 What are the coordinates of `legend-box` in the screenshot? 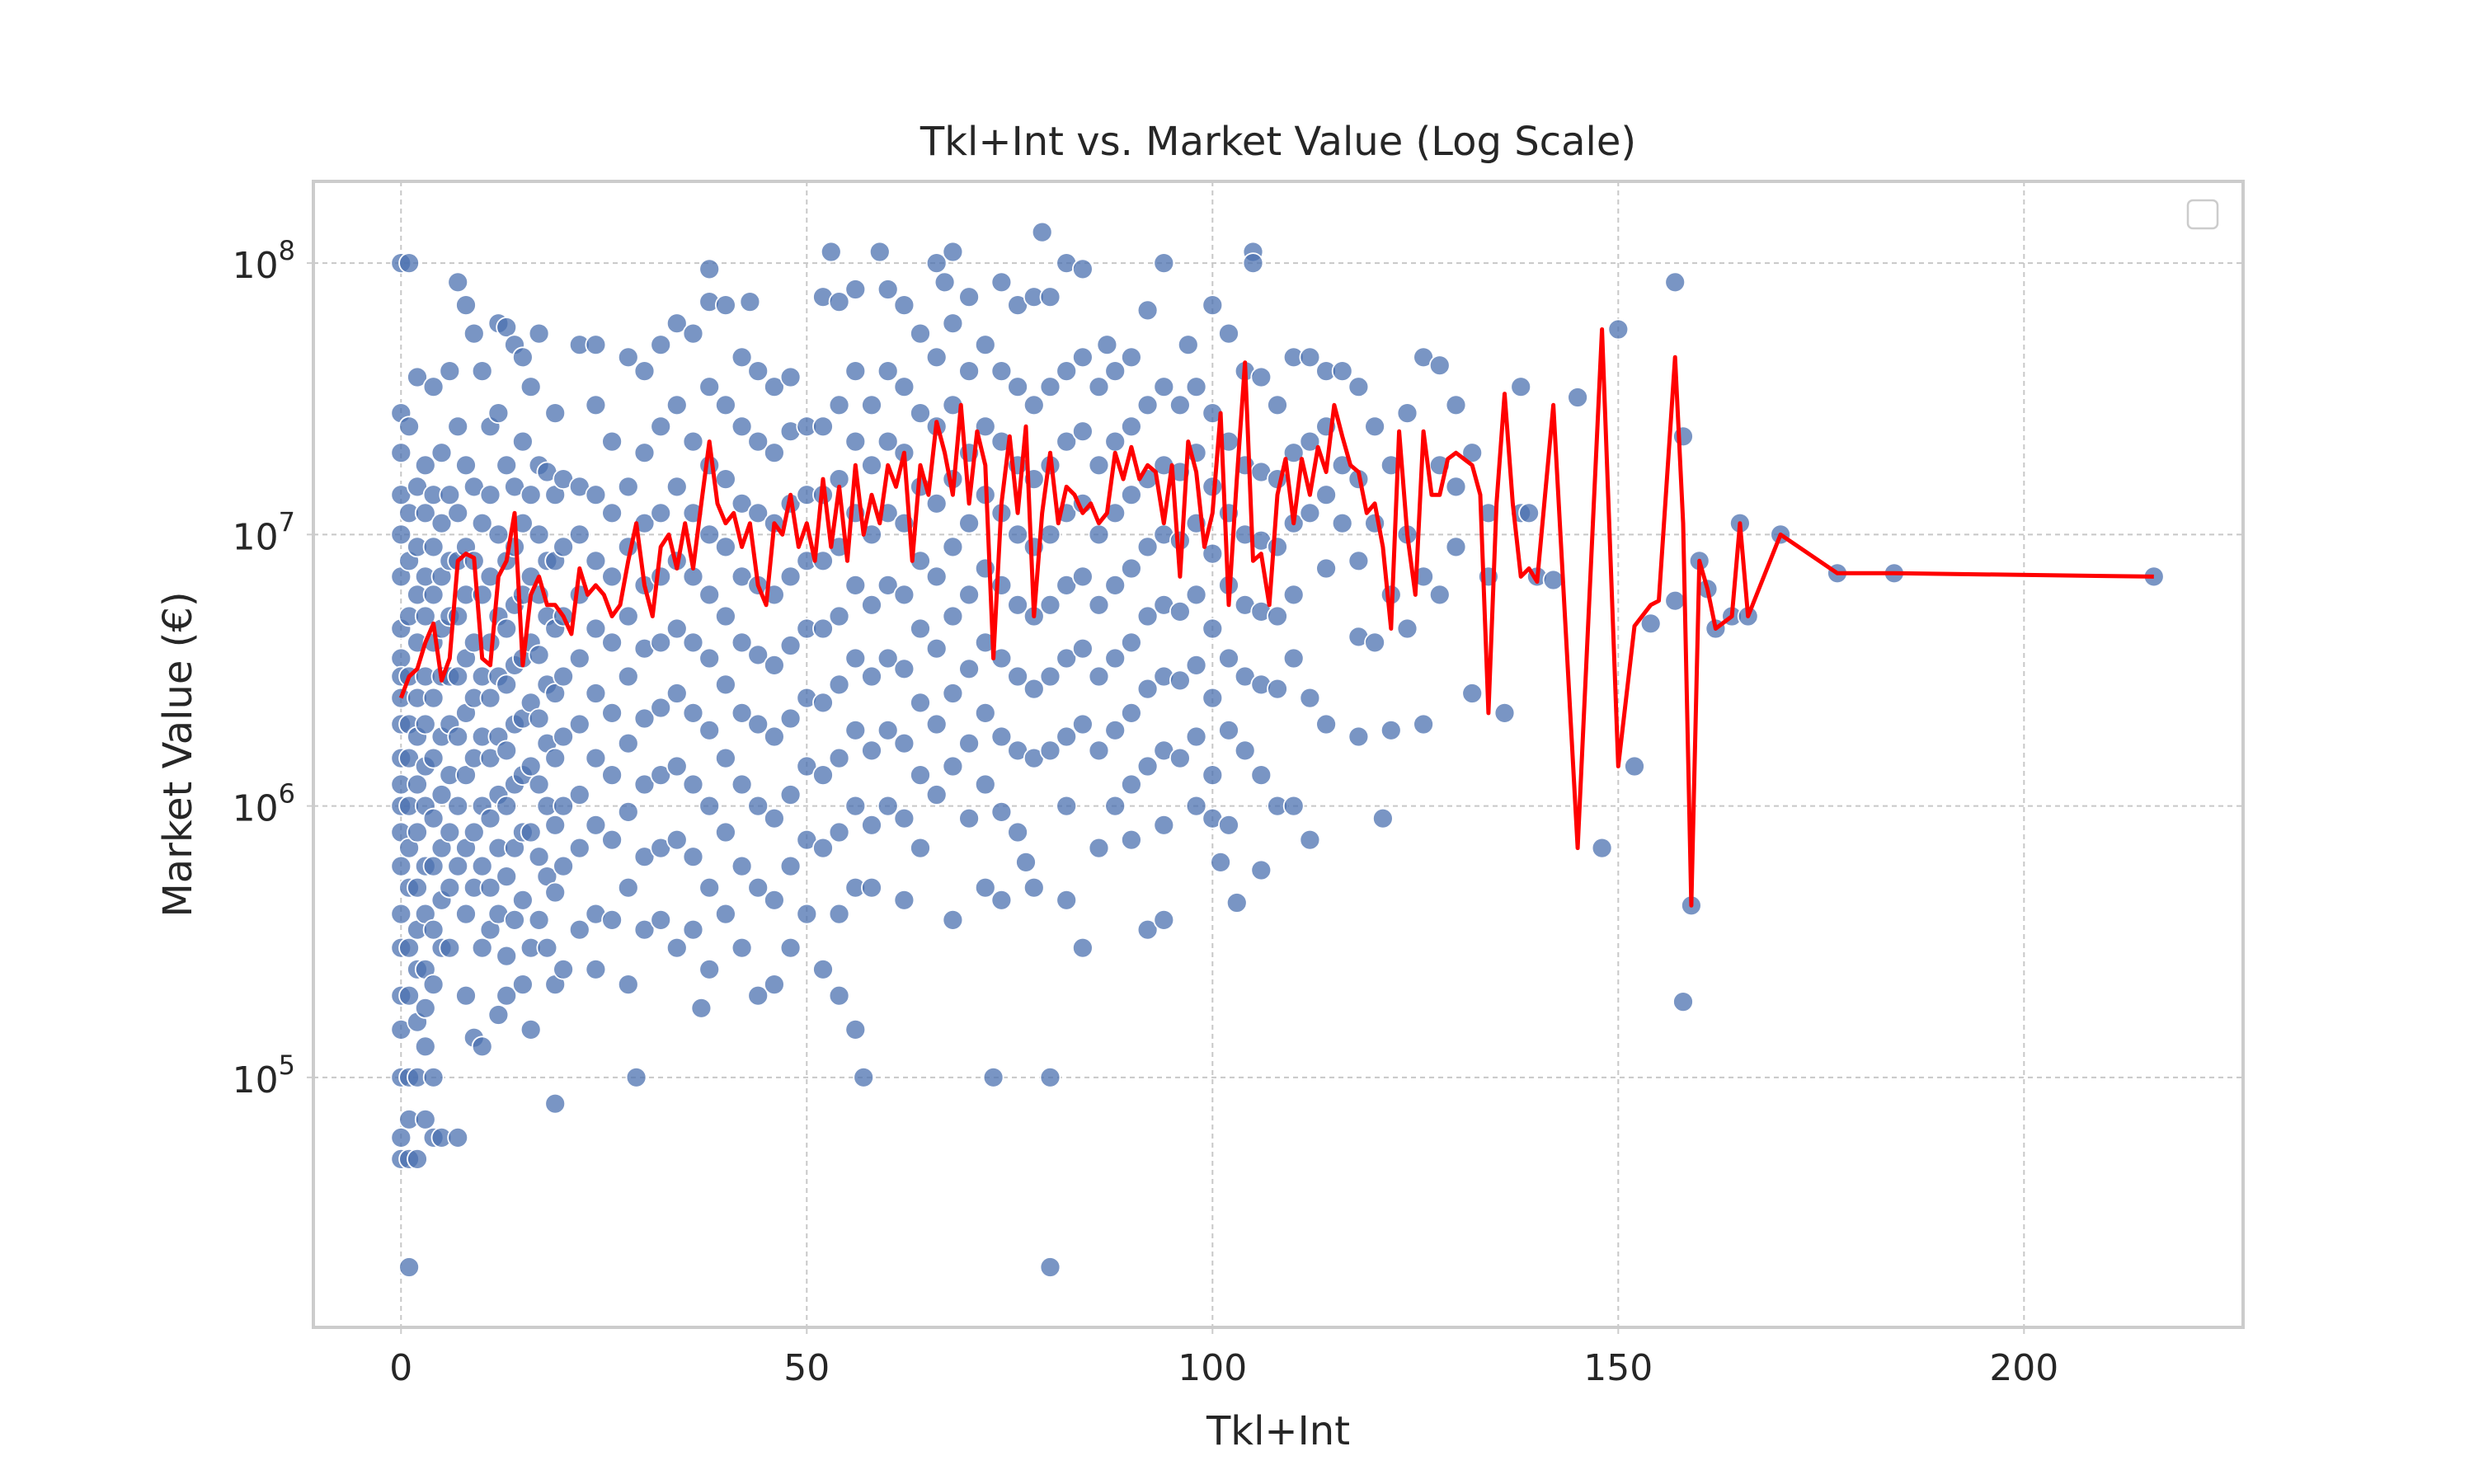 It's located at (2202, 214).